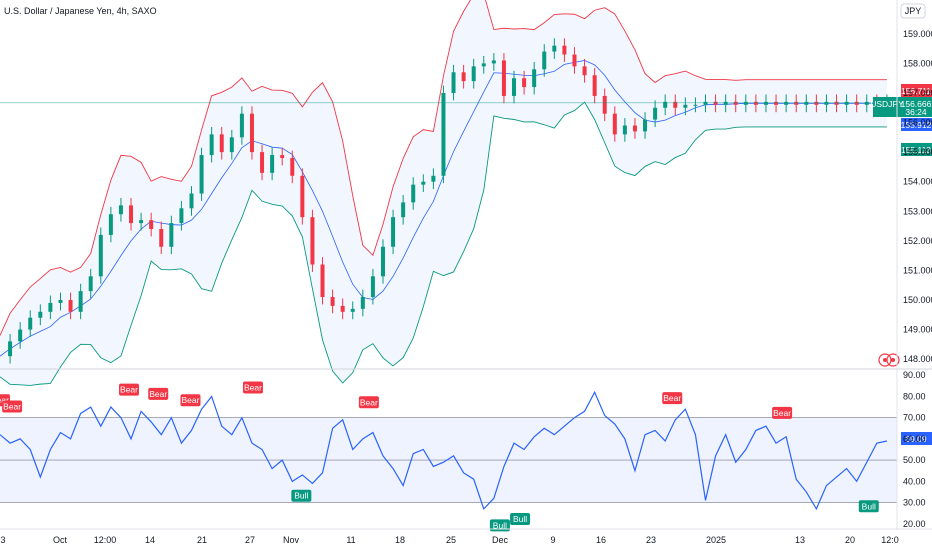 This screenshot has width=932, height=550. I want to click on rsi-axis-tick: 70.00, so click(914, 418).